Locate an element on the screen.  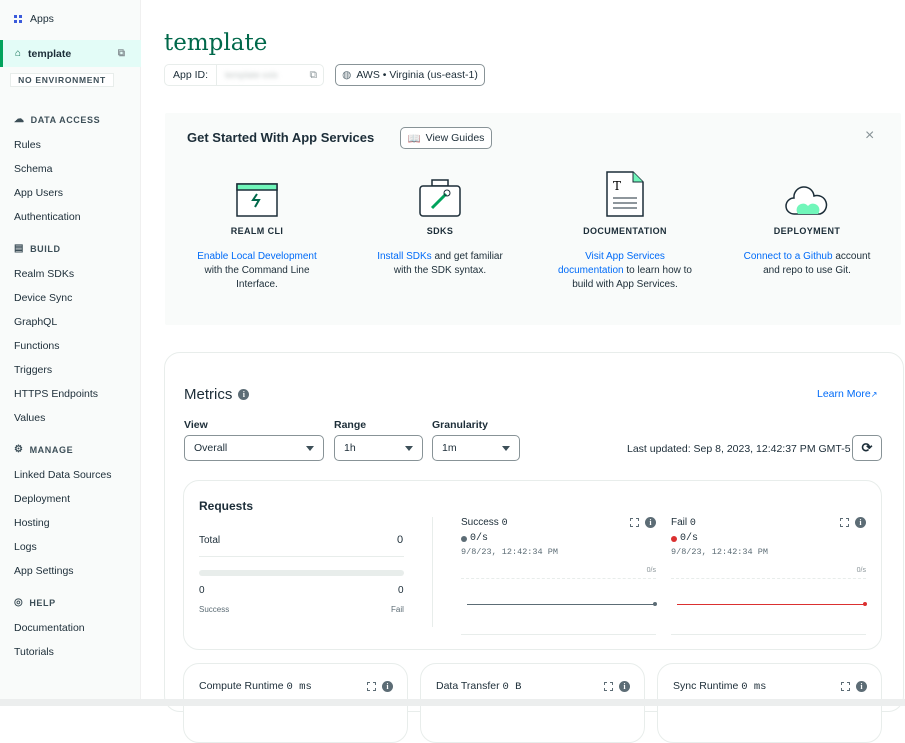
granularity-select: 1m is located at coordinates (476, 448).